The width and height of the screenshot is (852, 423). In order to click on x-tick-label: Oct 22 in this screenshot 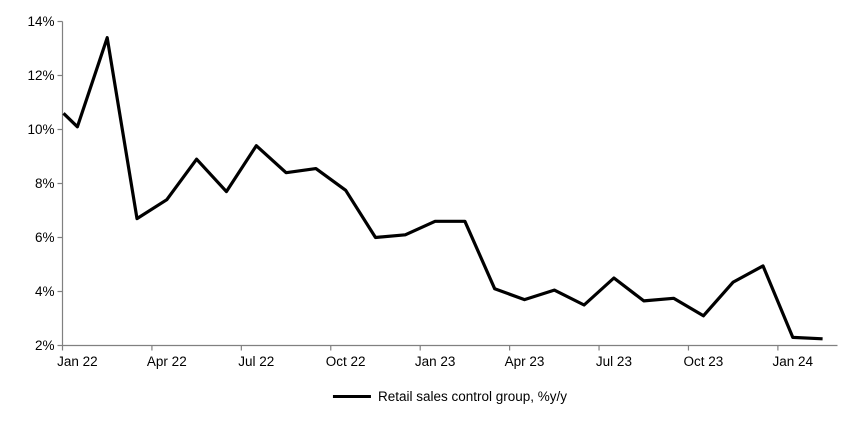, I will do `click(346, 361)`.